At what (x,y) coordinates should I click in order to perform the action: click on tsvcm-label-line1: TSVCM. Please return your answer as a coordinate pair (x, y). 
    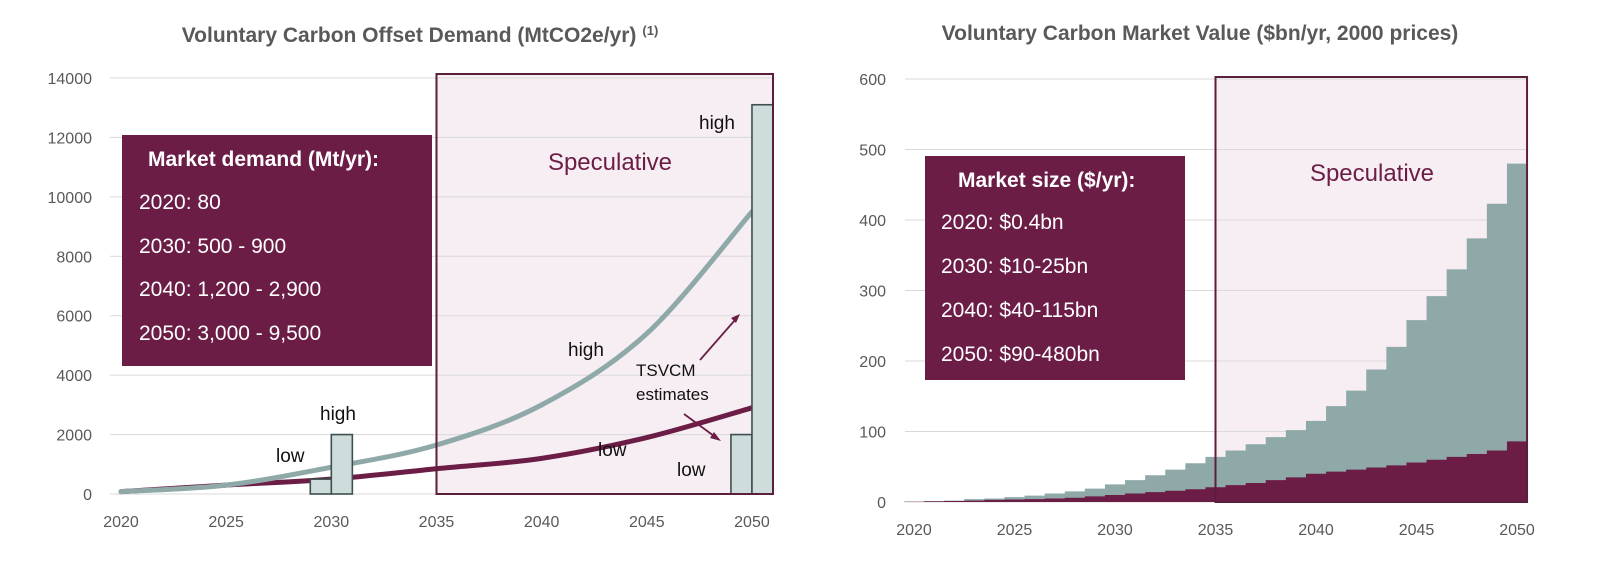
    Looking at the image, I should click on (666, 370).